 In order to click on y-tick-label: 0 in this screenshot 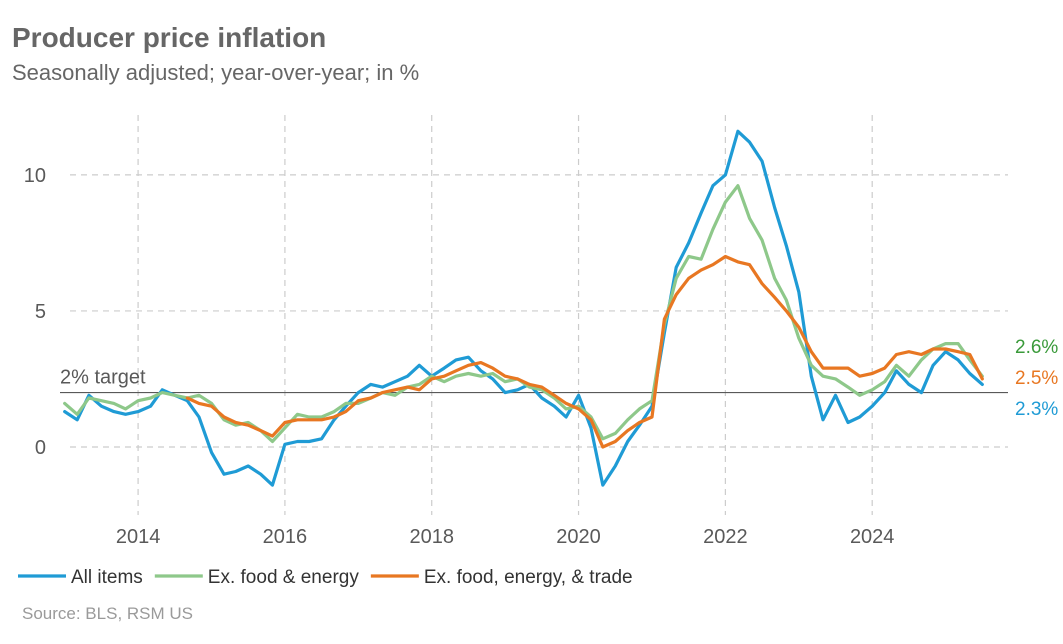, I will do `click(40, 448)`.